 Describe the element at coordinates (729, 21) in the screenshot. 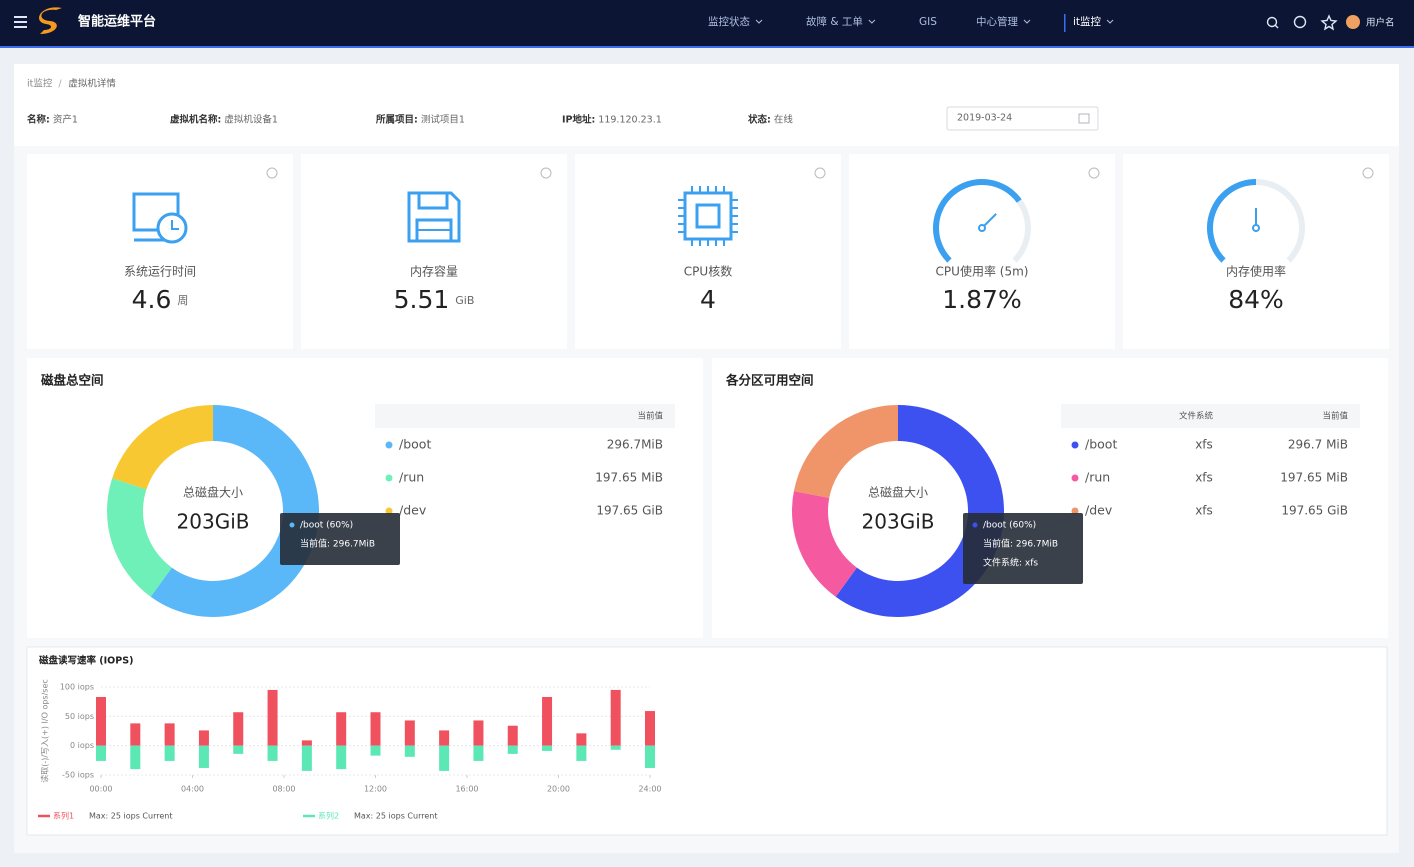

I see `nav-menu-item: 监控状态` at that location.